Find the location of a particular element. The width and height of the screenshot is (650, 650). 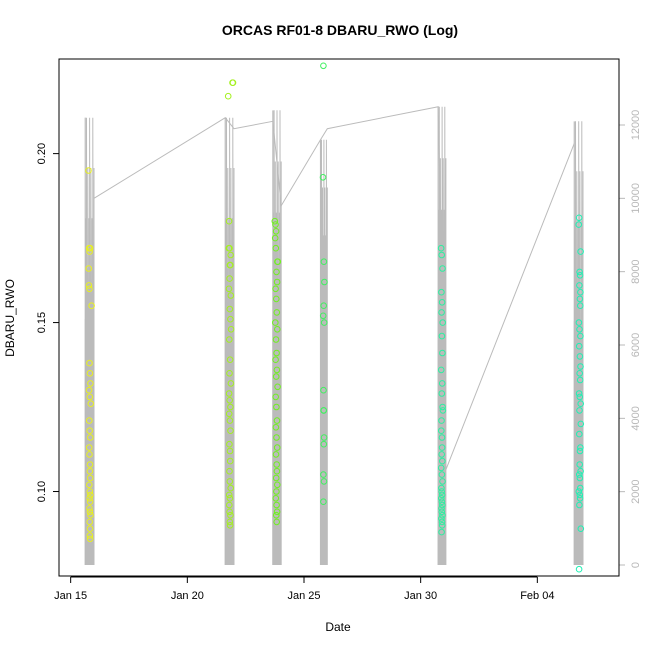

y2-tick-label: 6000 is located at coordinates (636, 345).